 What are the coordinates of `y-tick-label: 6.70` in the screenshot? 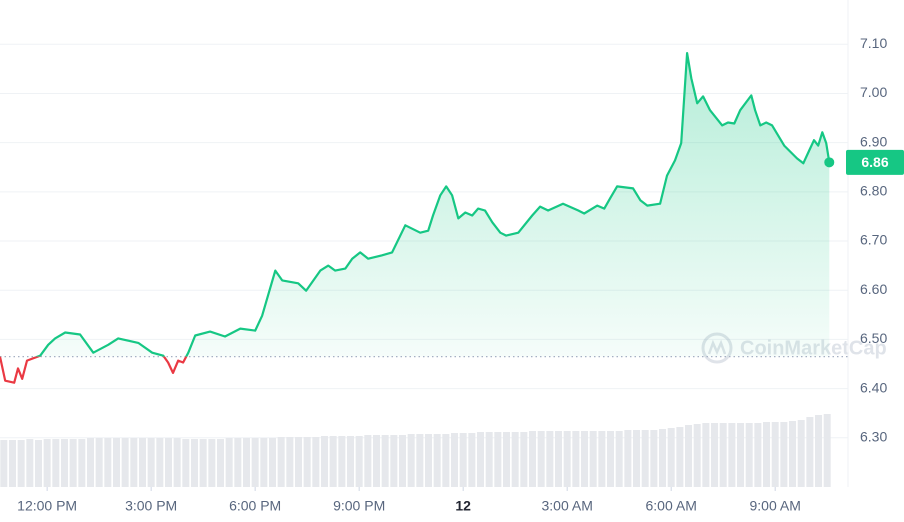 It's located at (873, 240).